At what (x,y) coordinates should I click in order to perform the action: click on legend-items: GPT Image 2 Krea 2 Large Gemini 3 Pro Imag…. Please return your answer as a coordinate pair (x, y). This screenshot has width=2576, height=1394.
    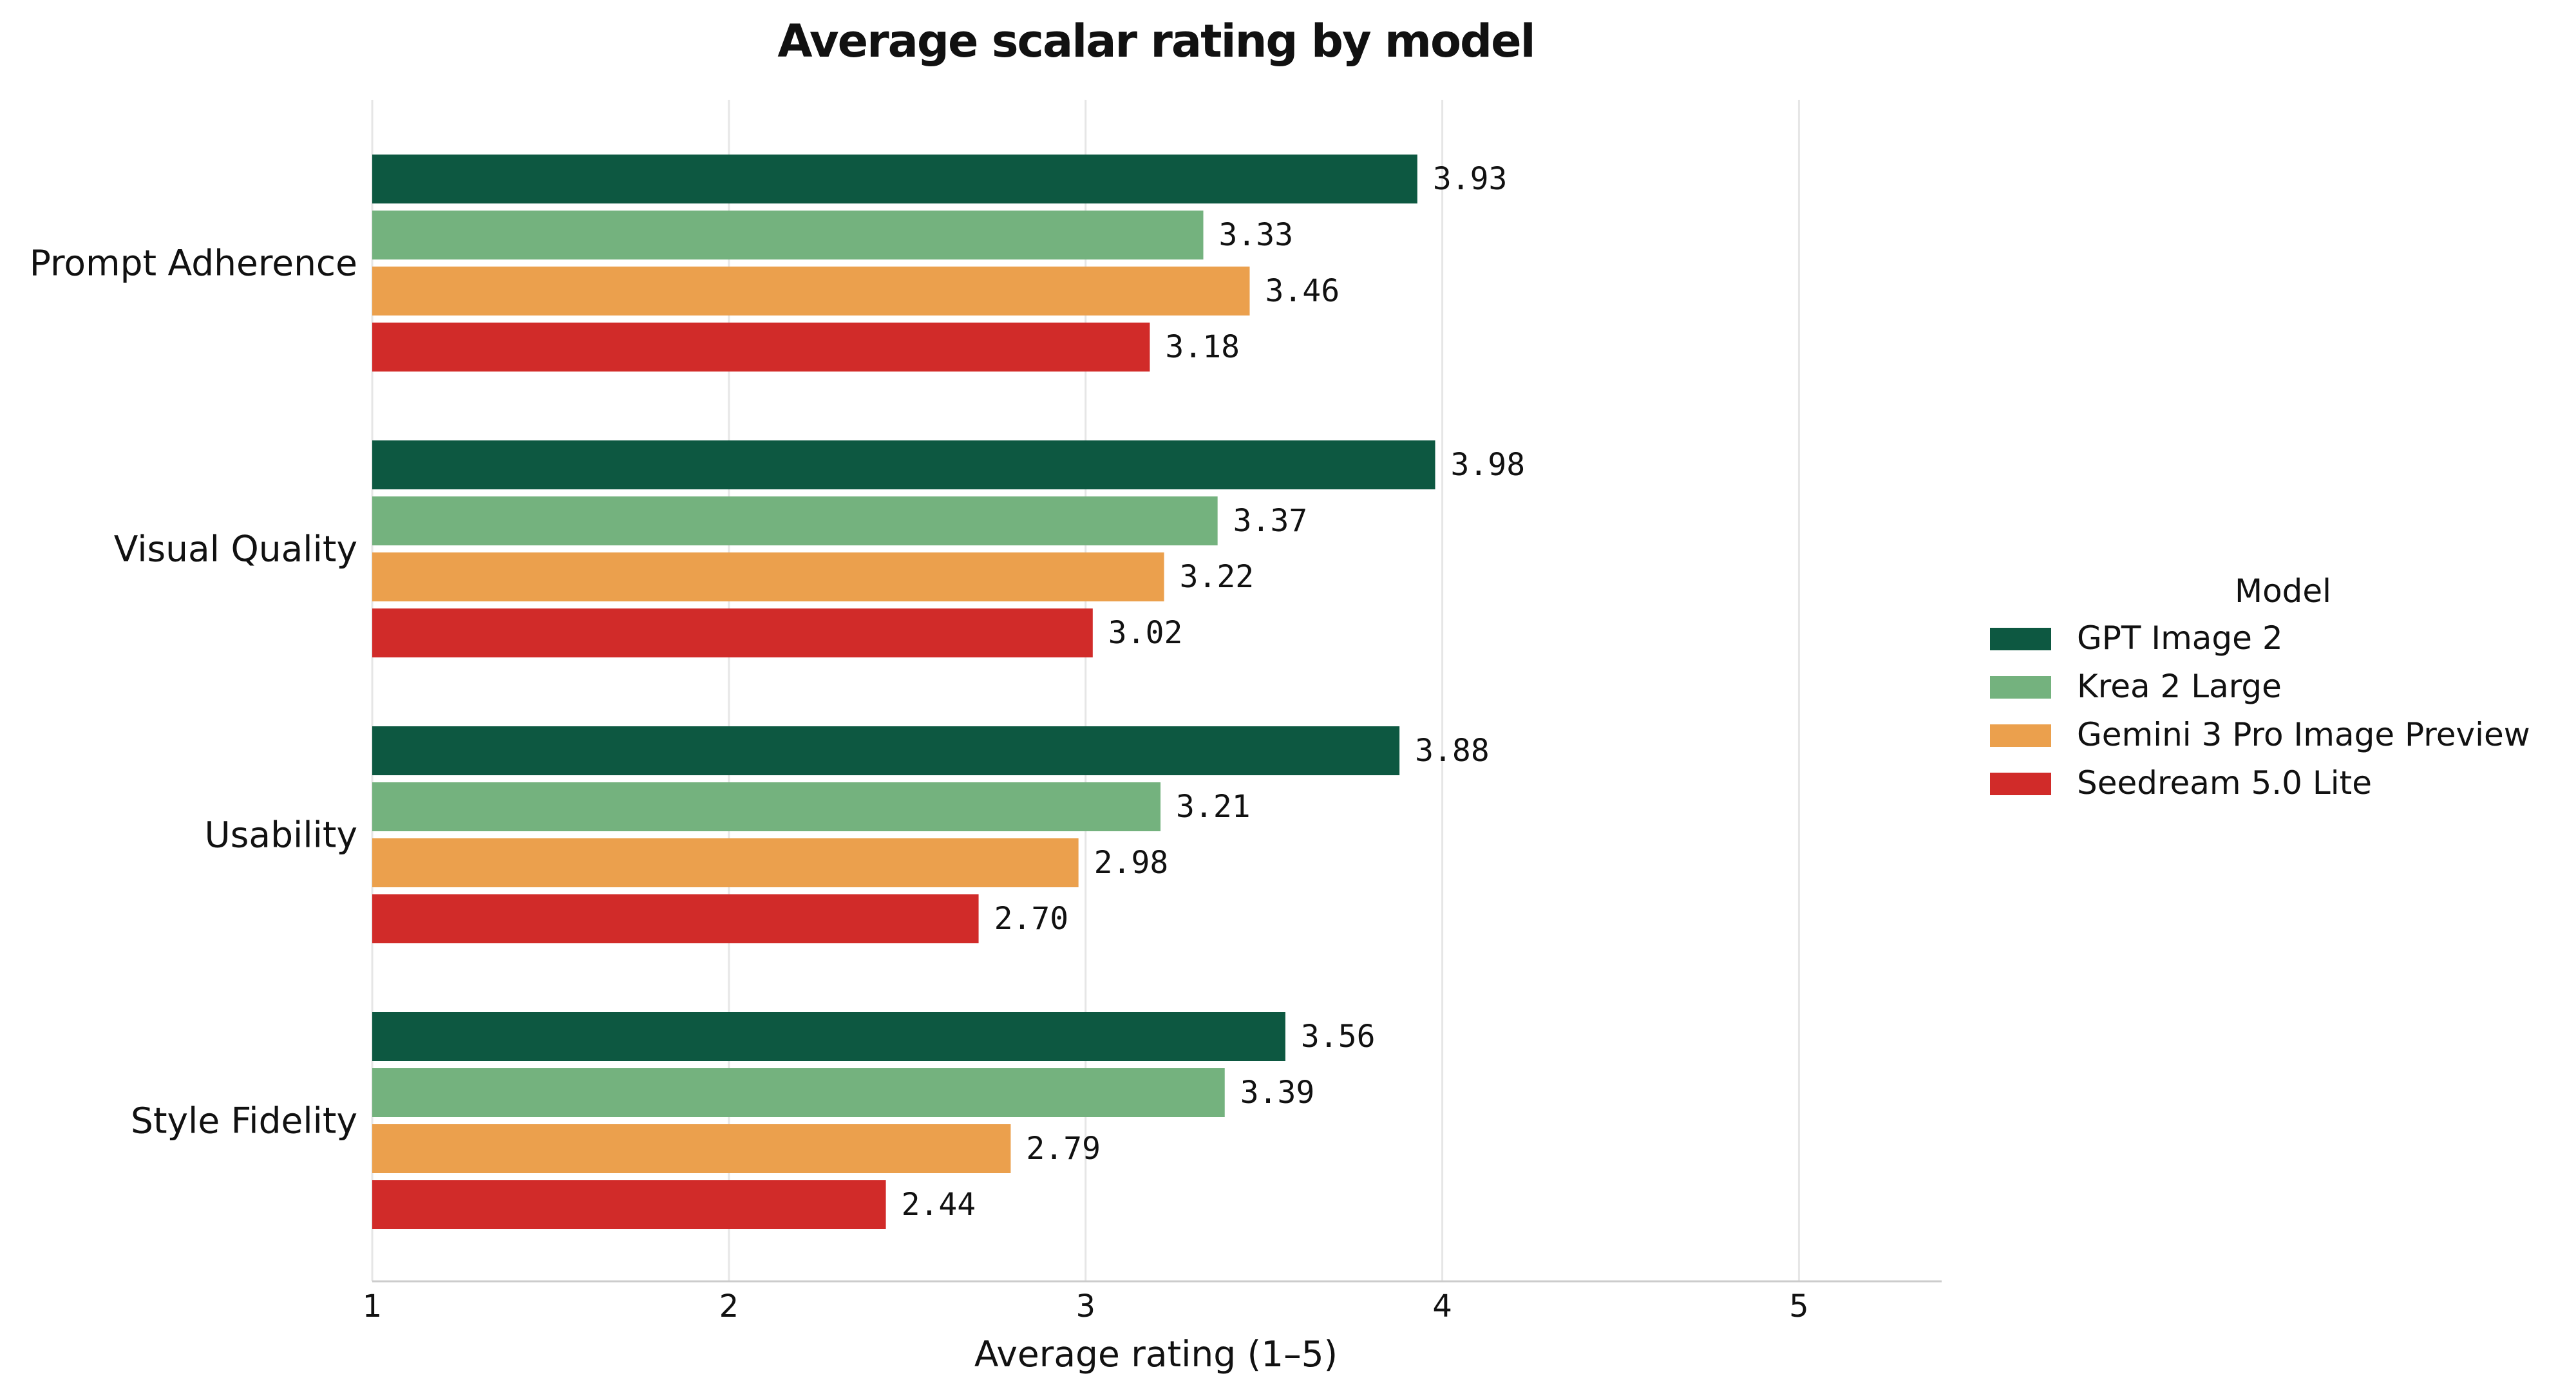
    Looking at the image, I should click on (2260, 710).